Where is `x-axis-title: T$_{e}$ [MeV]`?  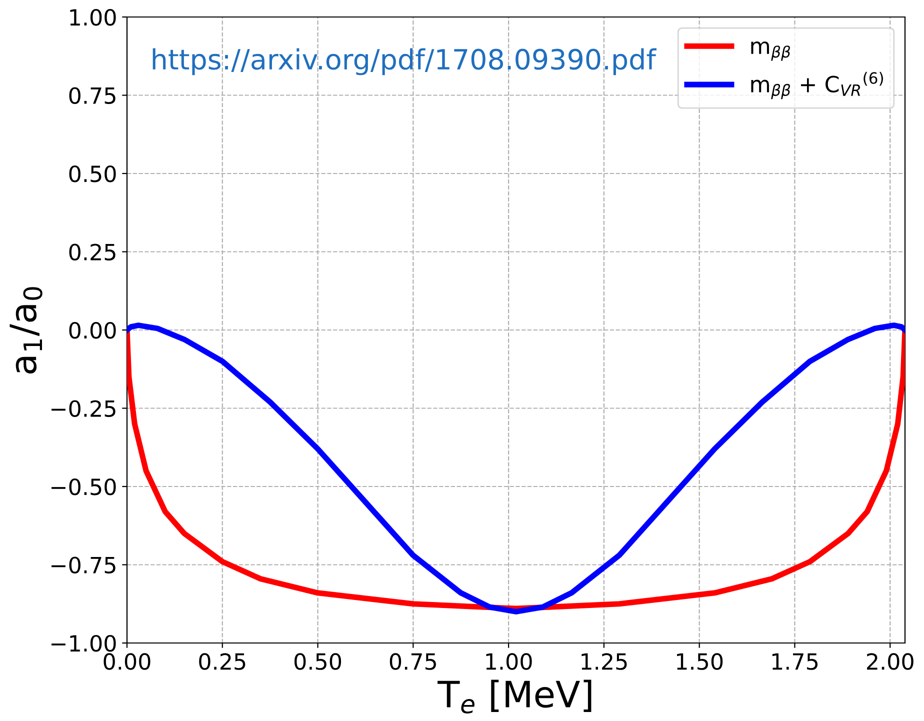
x-axis-title: T$_{e}$ [MeV] is located at coordinates (515, 697).